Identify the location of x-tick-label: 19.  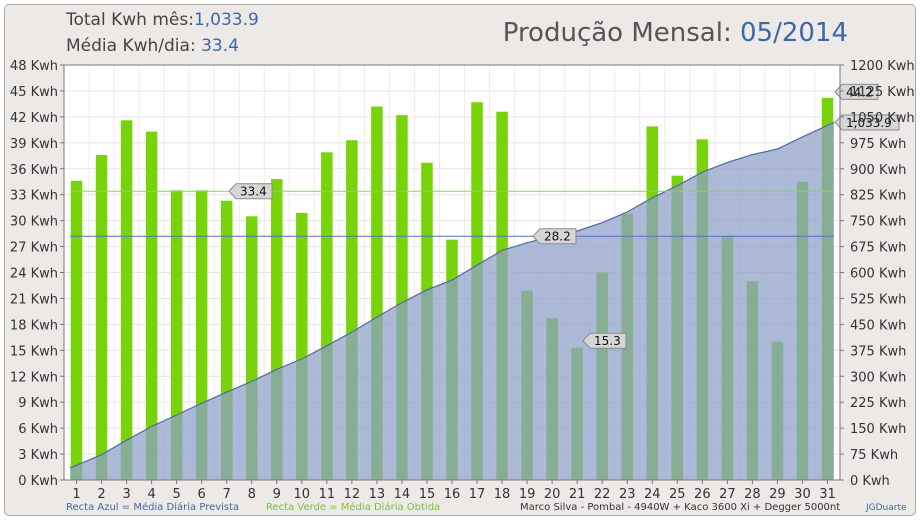
(527, 494).